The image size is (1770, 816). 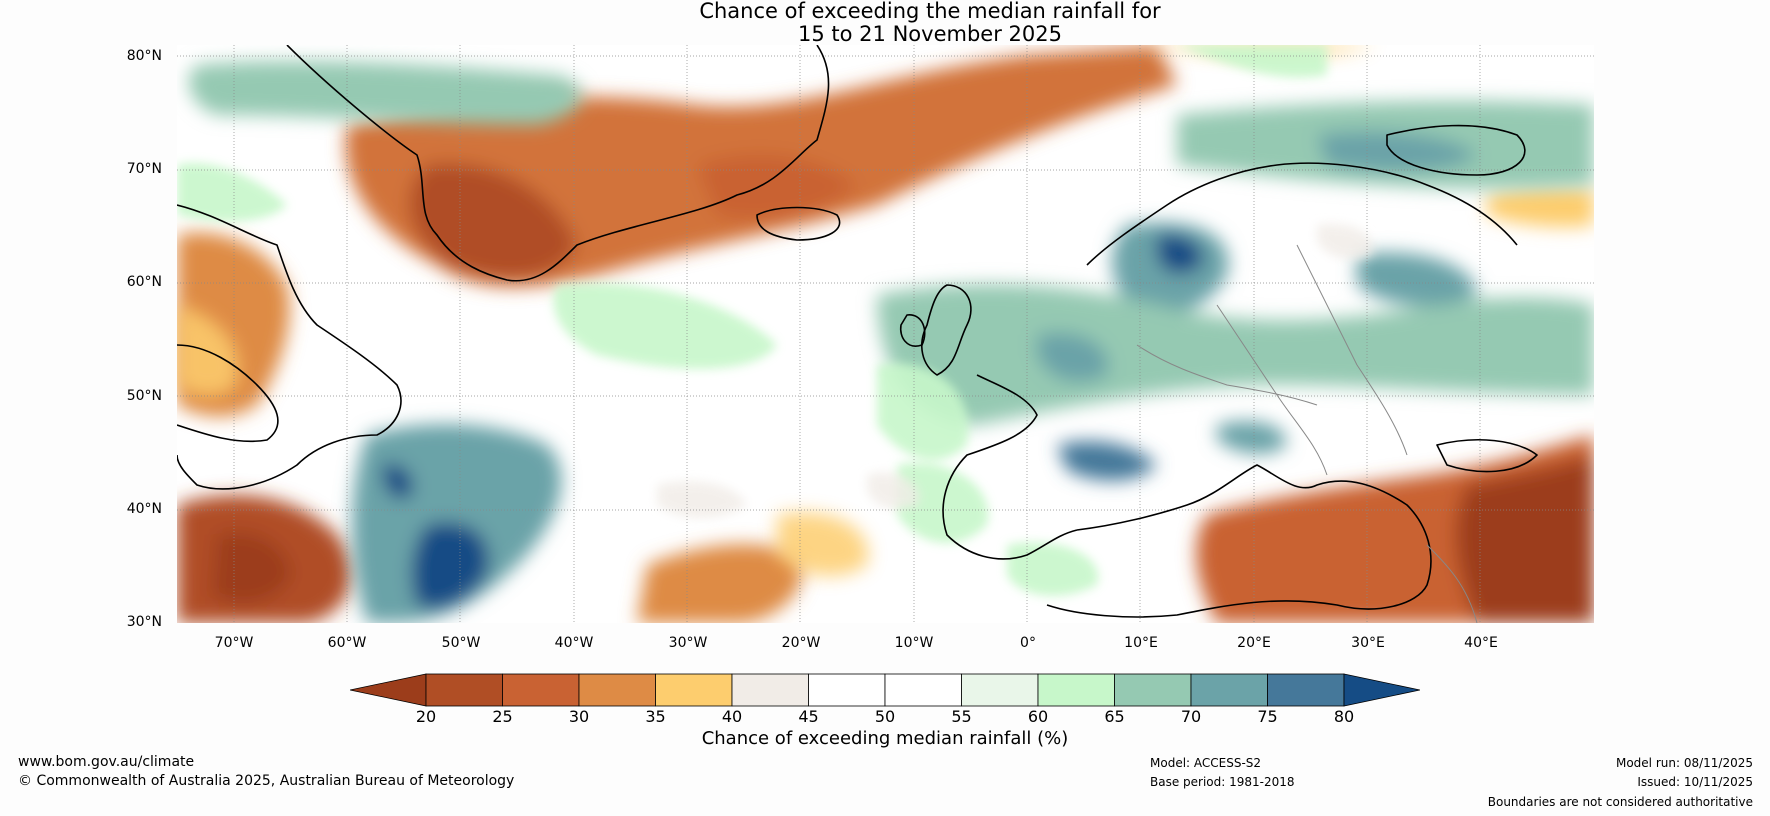 What do you see at coordinates (347, 643) in the screenshot?
I see `lon-label-60w: 60°W` at bounding box center [347, 643].